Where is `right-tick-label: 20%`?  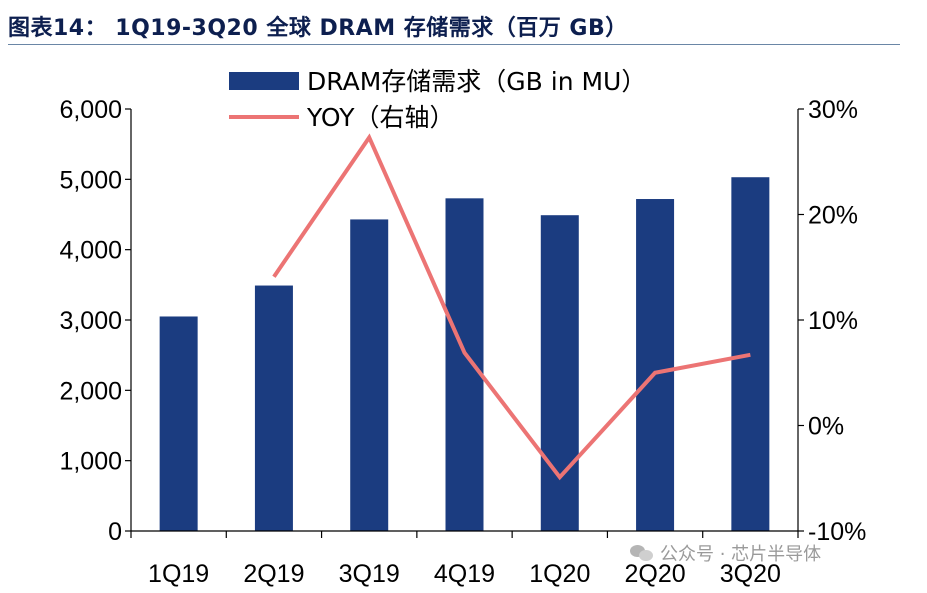 right-tick-label: 20% is located at coordinates (833, 216).